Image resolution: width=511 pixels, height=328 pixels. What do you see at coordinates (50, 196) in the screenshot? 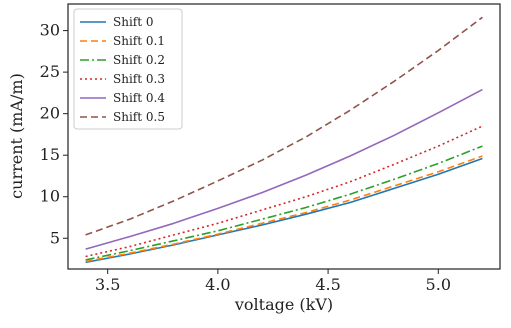
I see `y-tick-label: 10` at bounding box center [50, 196].